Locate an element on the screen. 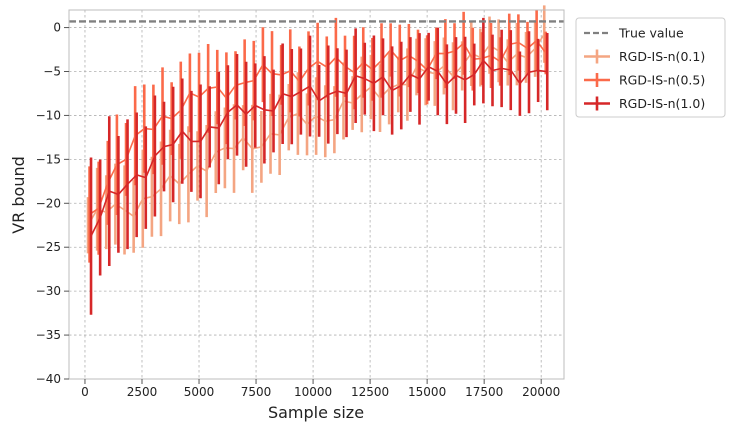 This screenshot has height=436, width=733. legend-frame is located at coordinates (650, 67).